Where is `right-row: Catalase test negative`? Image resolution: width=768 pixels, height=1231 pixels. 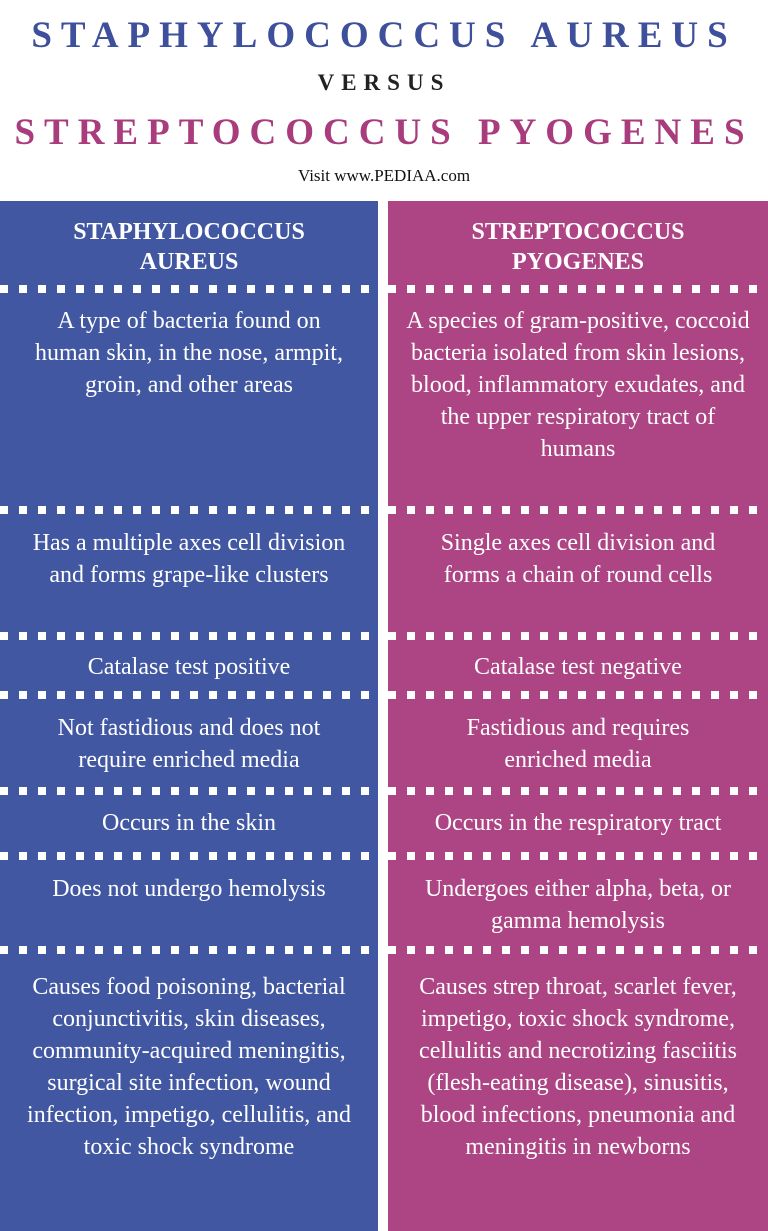 right-row: Catalase test negative is located at coordinates (578, 667).